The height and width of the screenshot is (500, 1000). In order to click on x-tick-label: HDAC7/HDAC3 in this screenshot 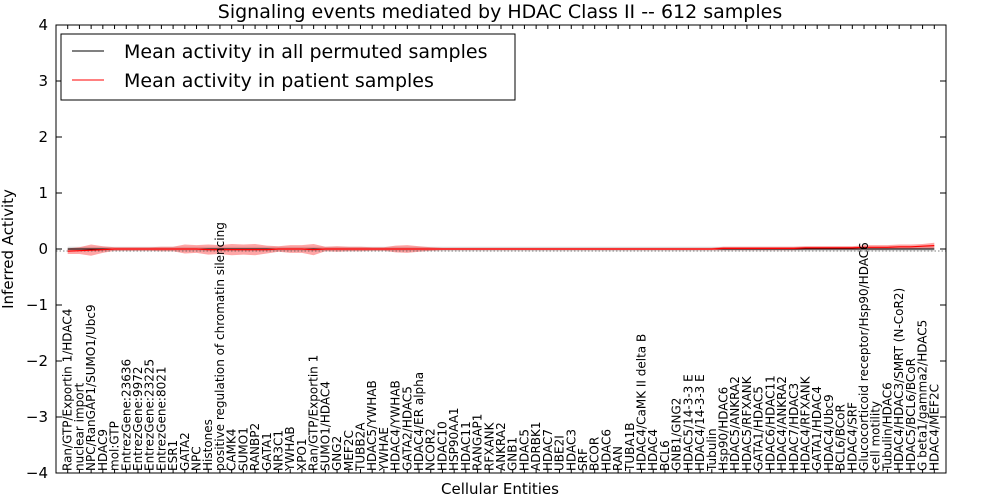, I will do `click(794, 427)`.